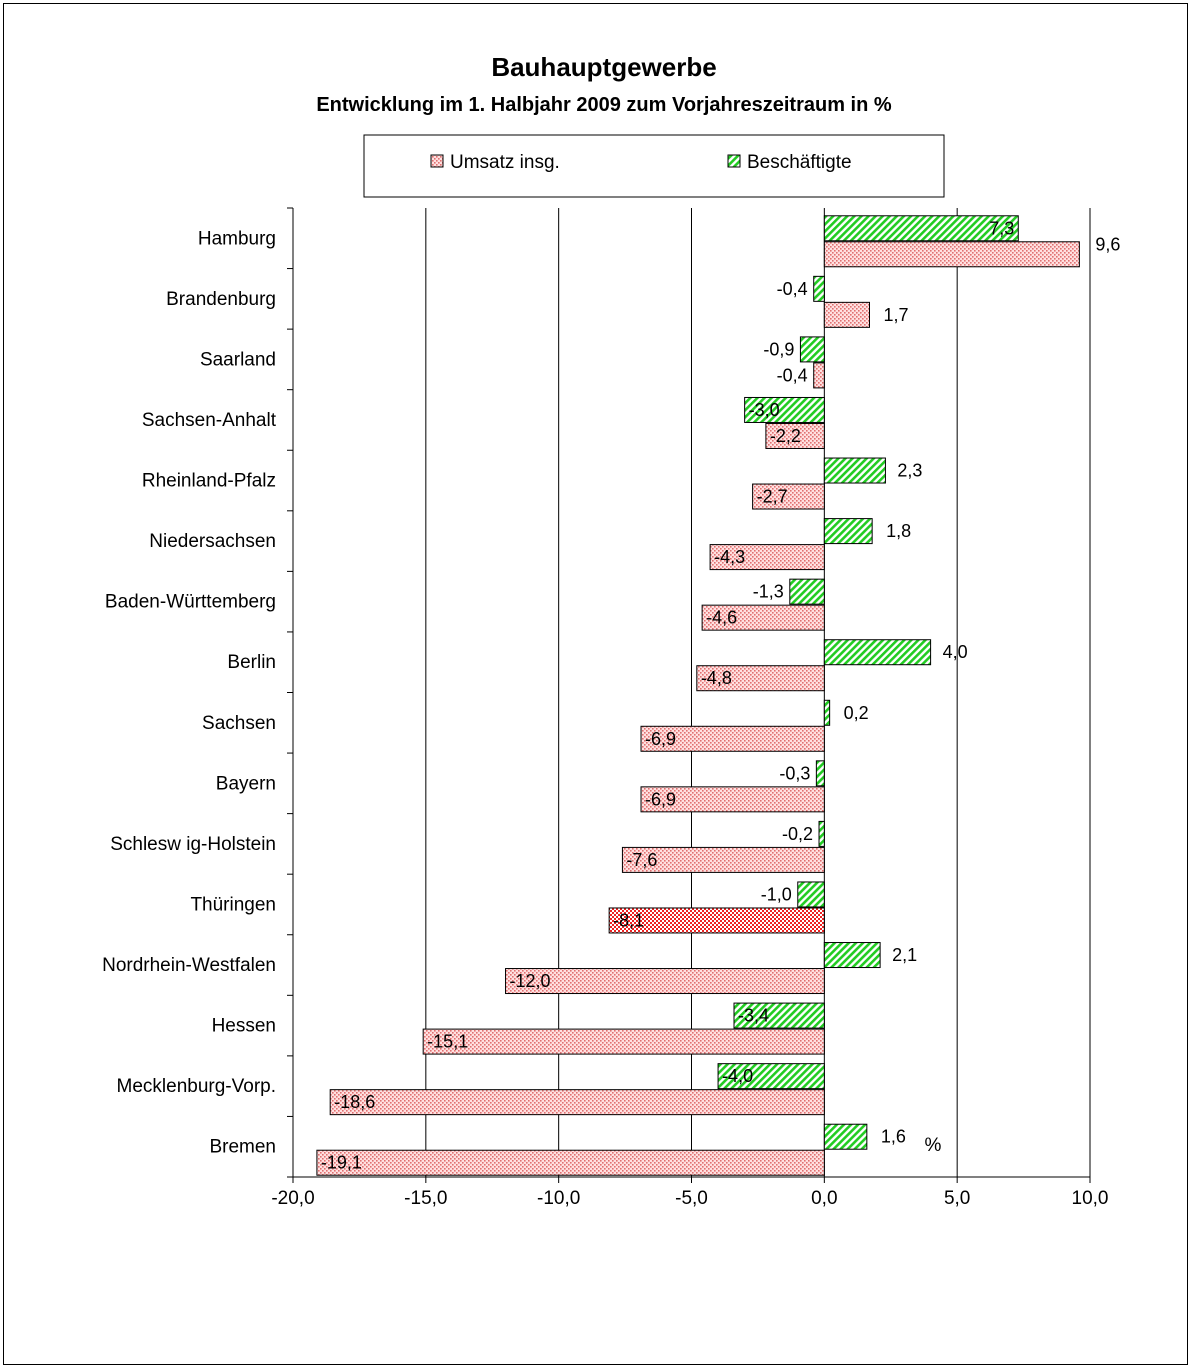  Describe the element at coordinates (292, 1198) in the screenshot. I see `x-tick-label: -20,0` at that location.